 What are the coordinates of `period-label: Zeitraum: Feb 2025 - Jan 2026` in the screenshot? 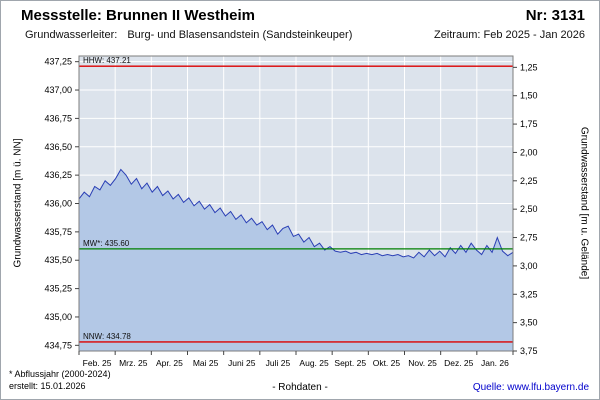 It's located at (509, 35).